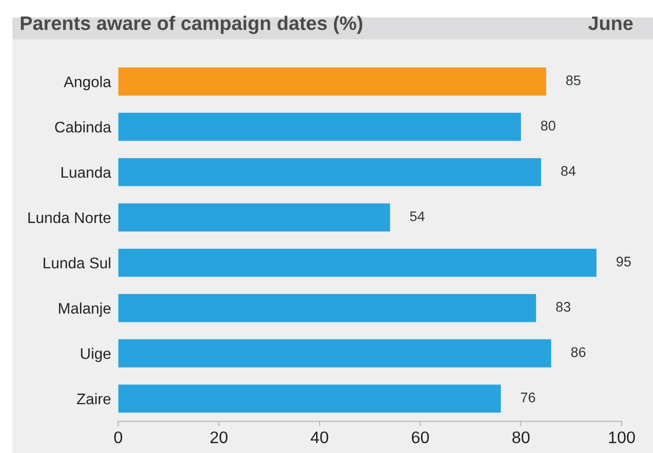 The height and width of the screenshot is (453, 653). What do you see at coordinates (578, 352) in the screenshot?
I see `data-label: 86` at bounding box center [578, 352].